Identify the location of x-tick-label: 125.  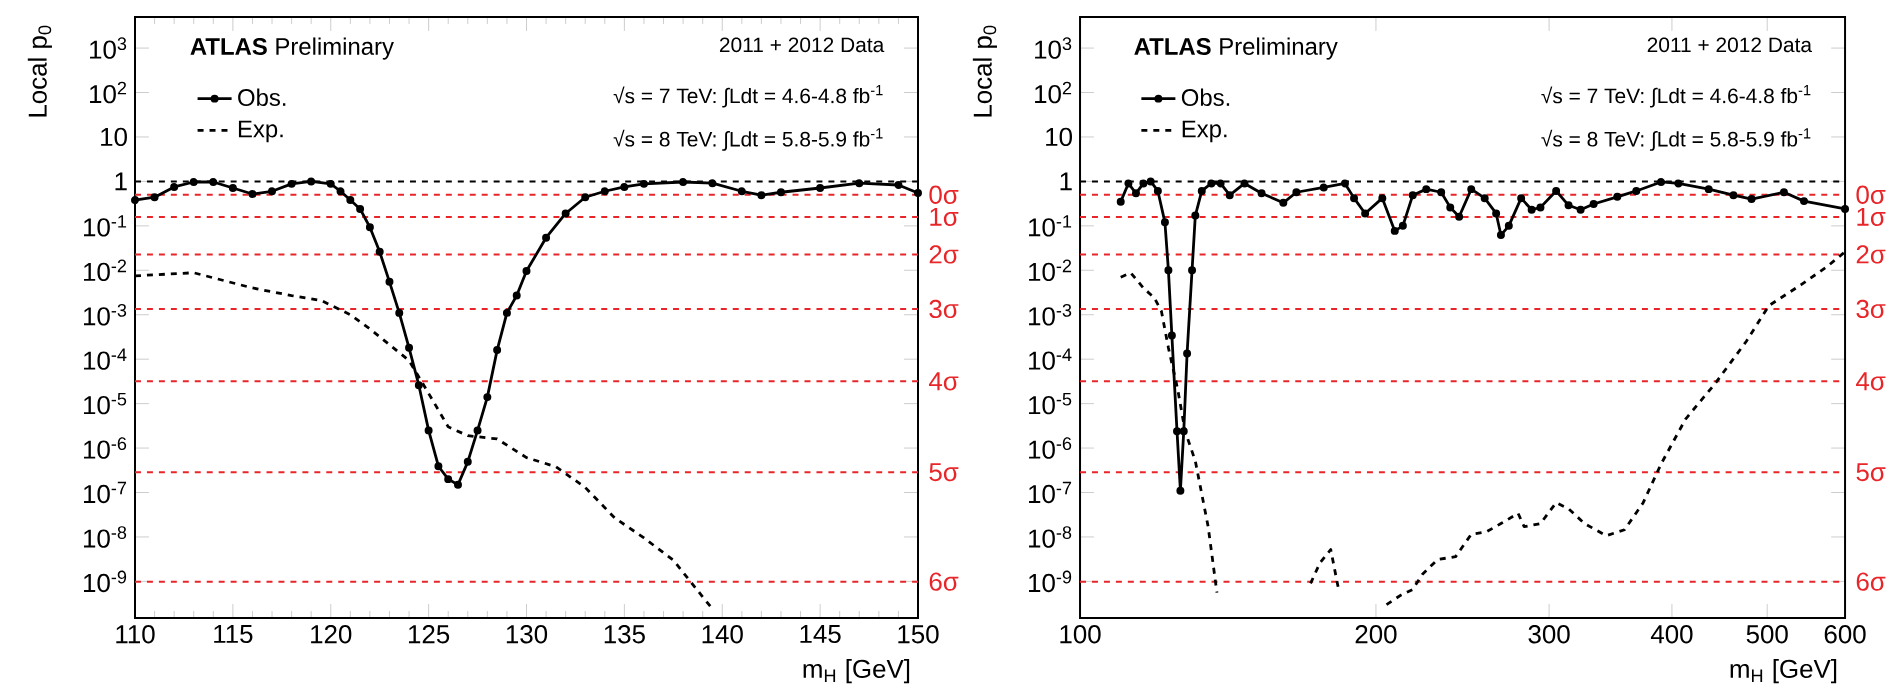
(429, 634).